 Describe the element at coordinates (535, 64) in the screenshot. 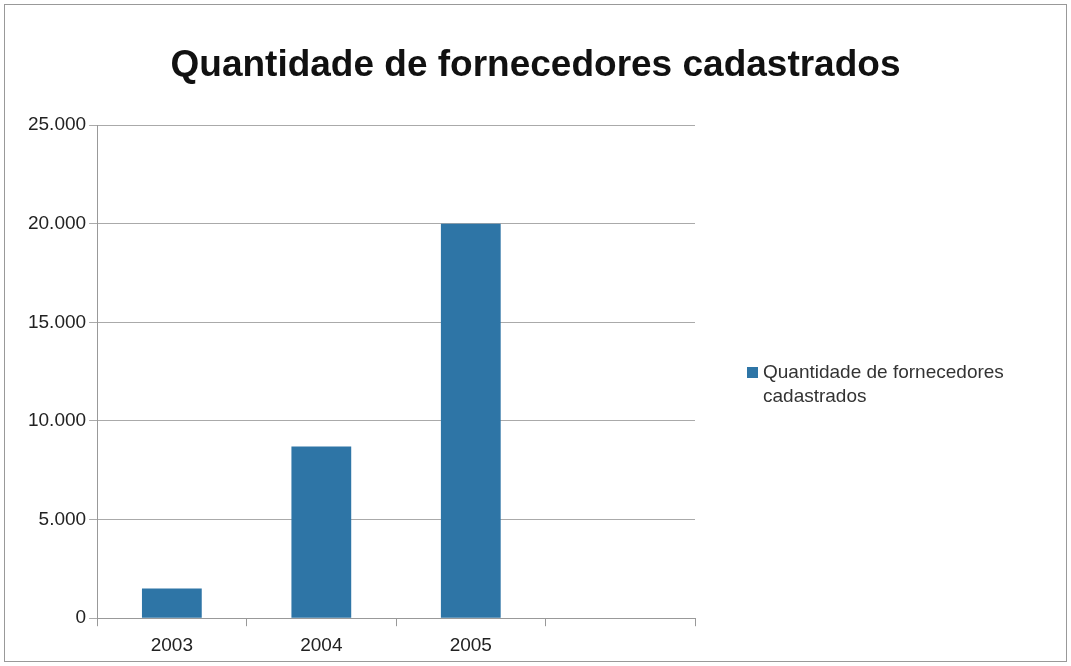

I see `chart-title: Quantidade de fornecedores cadastrados` at that location.